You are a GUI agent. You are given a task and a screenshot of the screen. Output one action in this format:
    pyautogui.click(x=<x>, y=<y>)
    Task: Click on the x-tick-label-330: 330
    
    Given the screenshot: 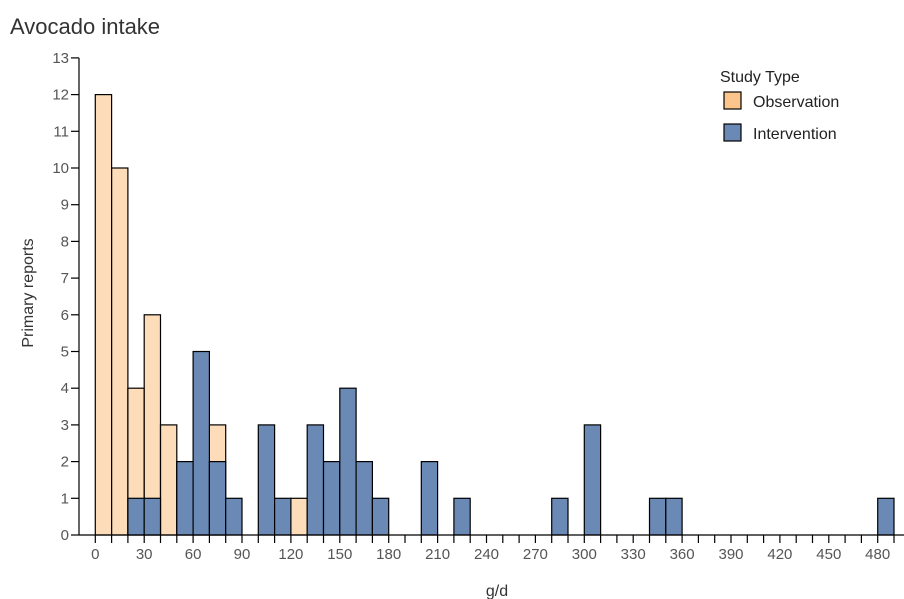 What is the action you would take?
    pyautogui.click(x=633, y=554)
    